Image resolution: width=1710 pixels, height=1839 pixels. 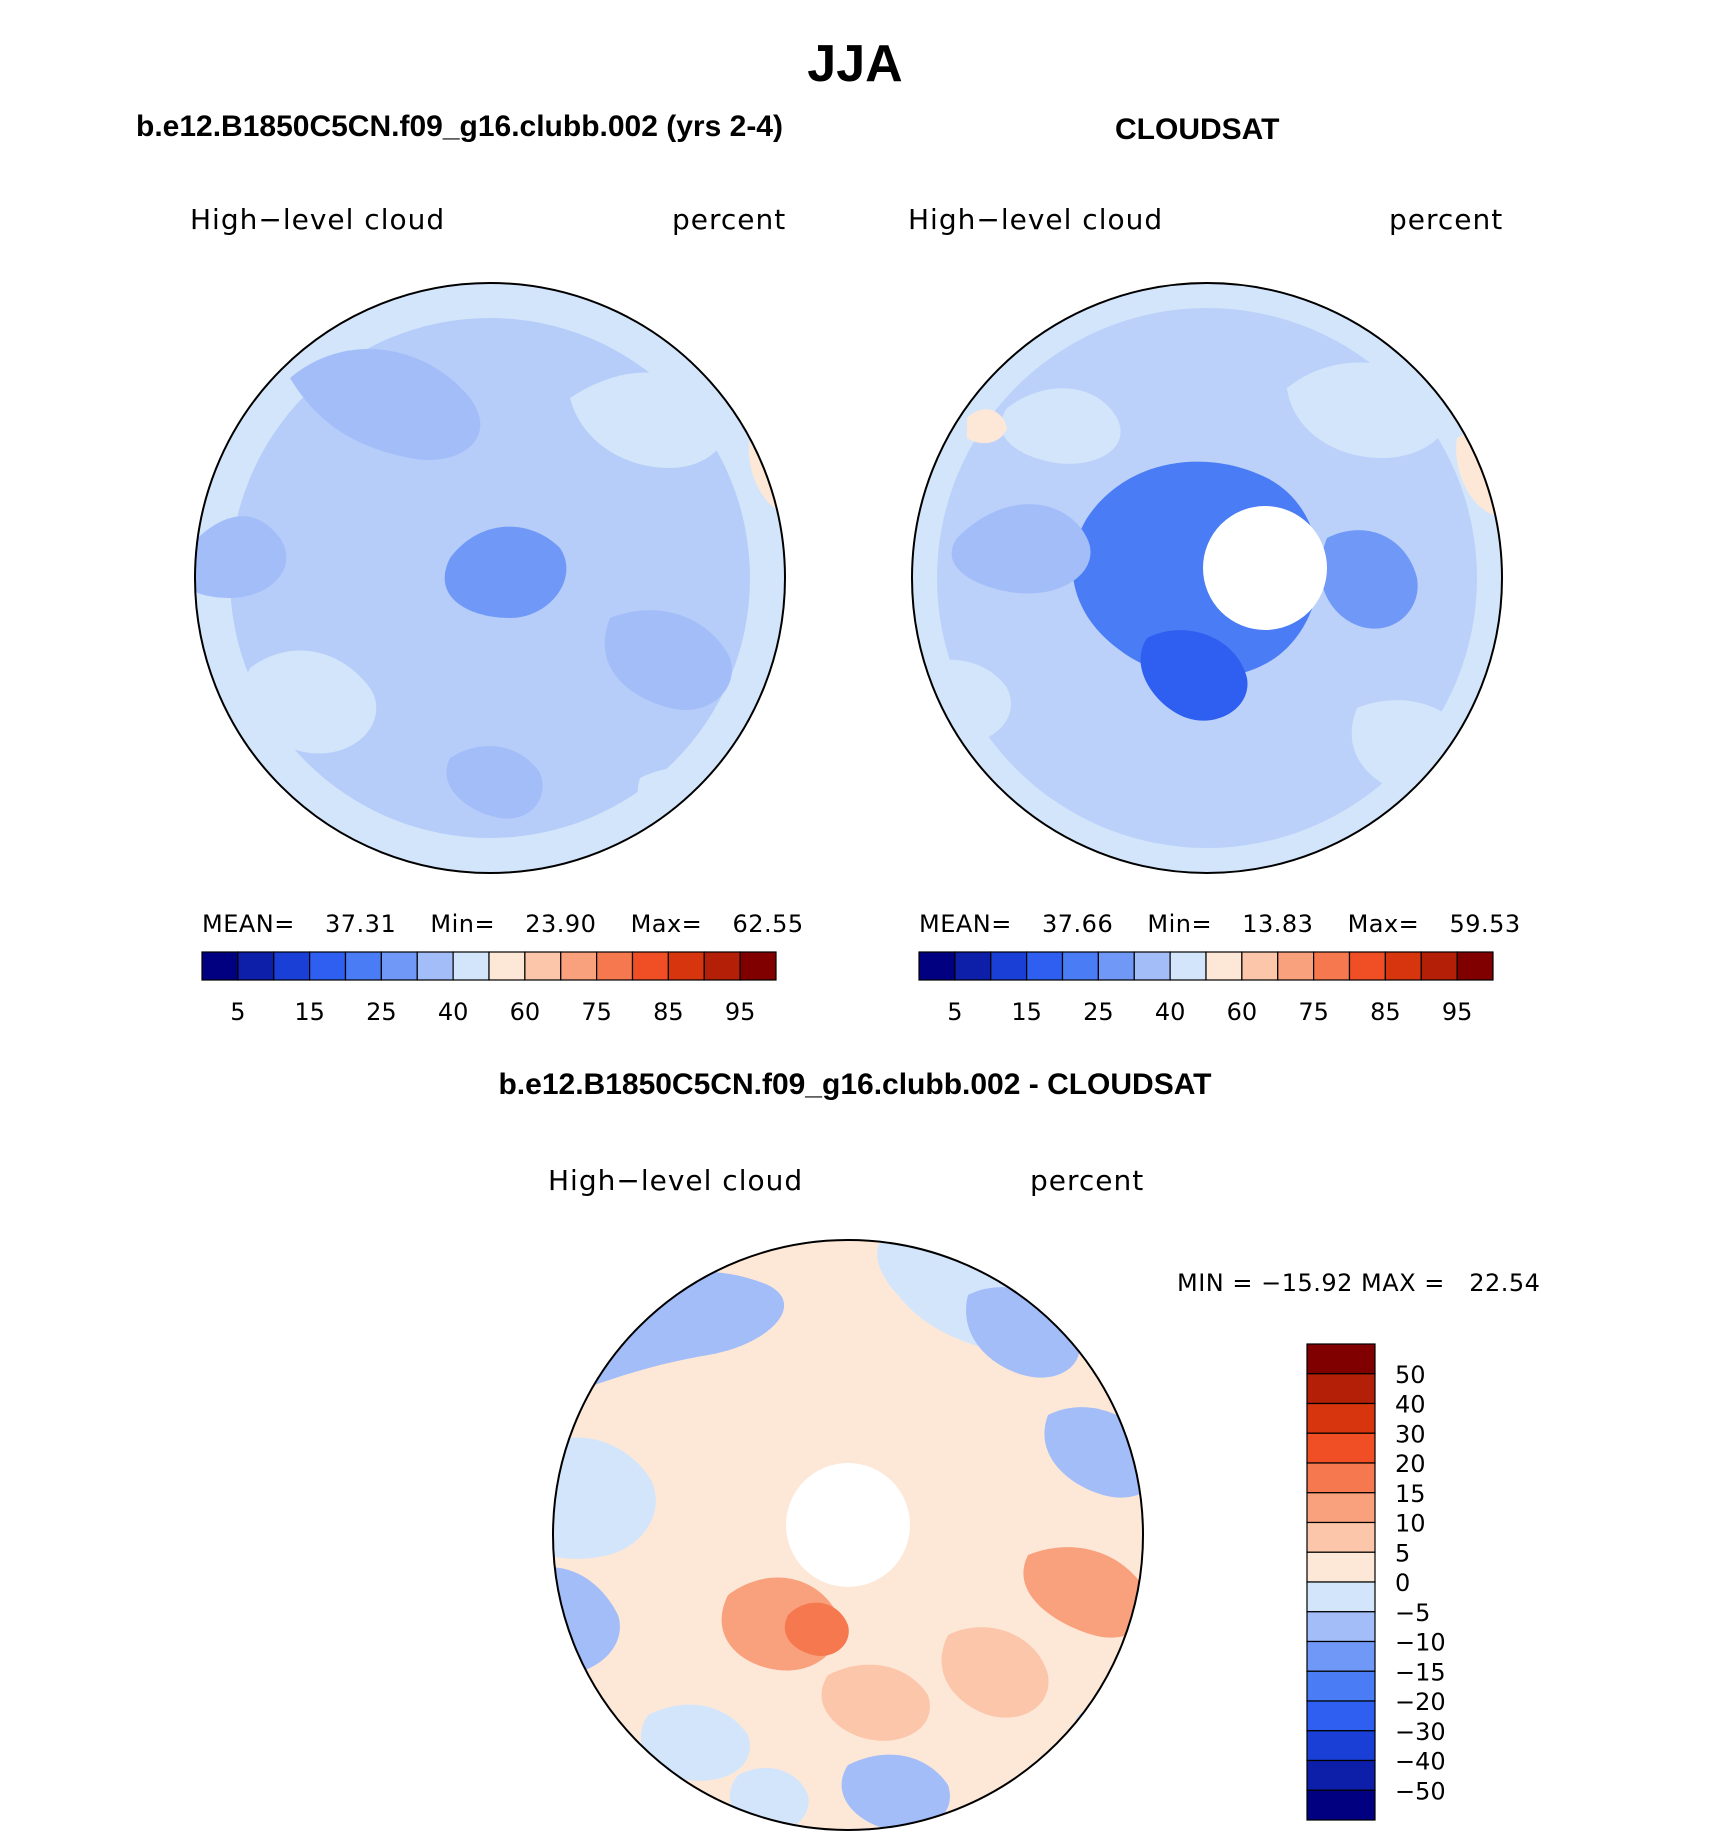 What do you see at coordinates (1278, 924) in the screenshot?
I see `min-value: 13.83` at bounding box center [1278, 924].